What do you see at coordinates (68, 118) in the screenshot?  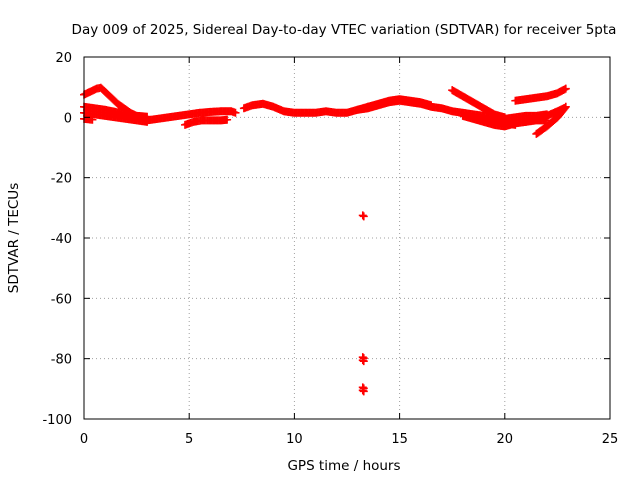 I see `y-tick-label: 0` at bounding box center [68, 118].